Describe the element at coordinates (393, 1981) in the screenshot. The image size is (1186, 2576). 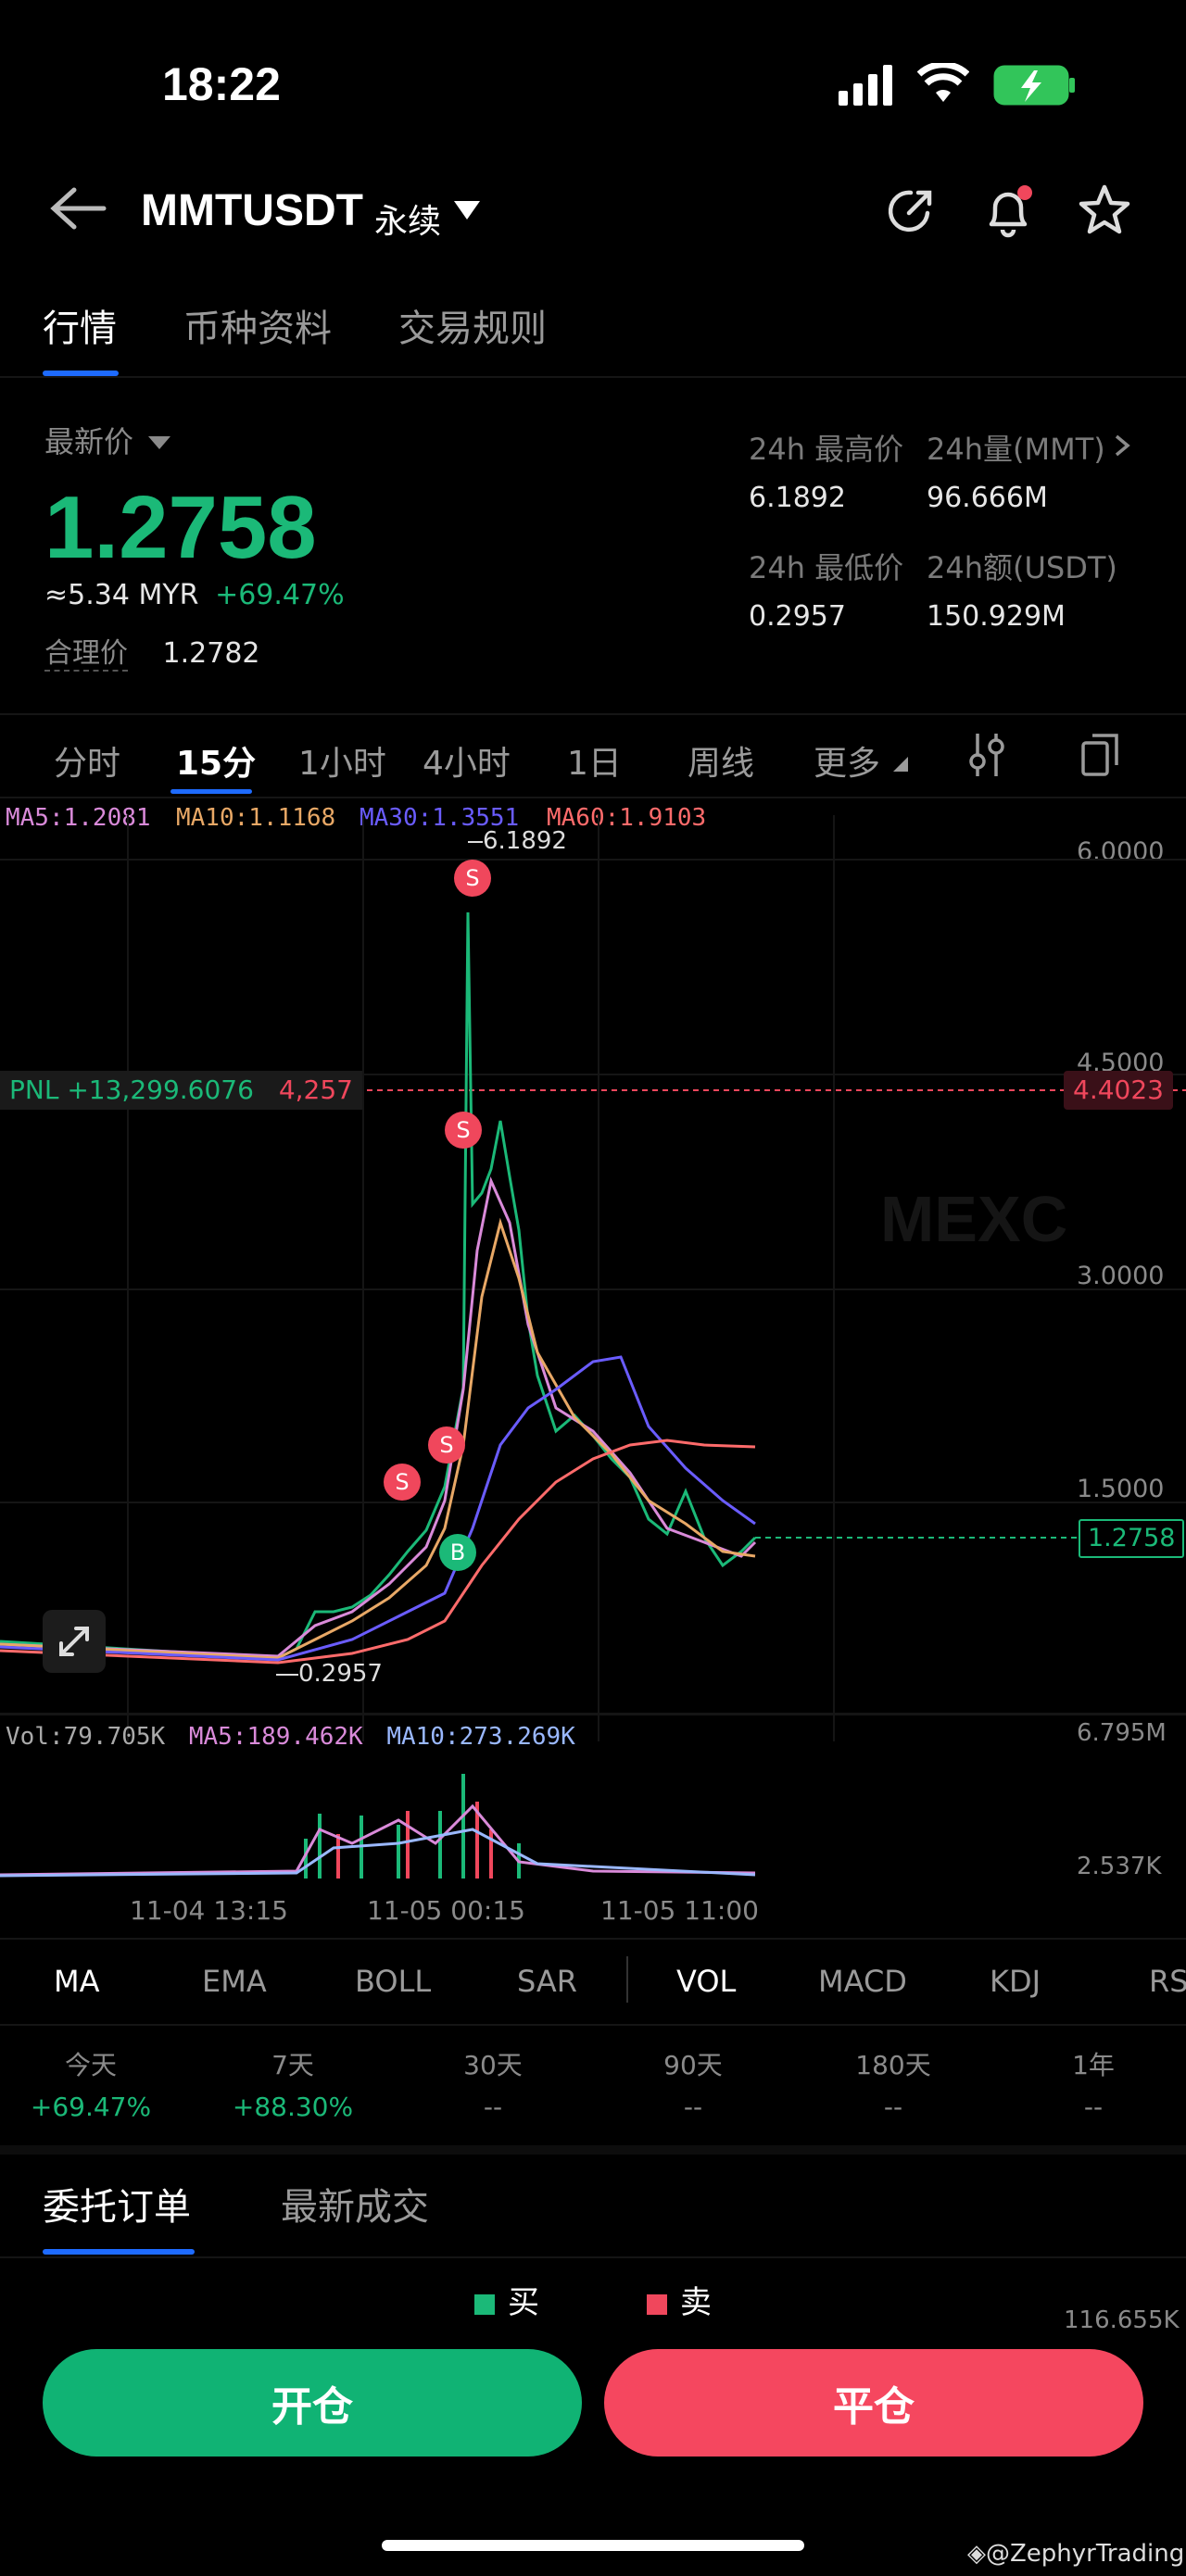
I see `ind-boll: BOLL` at that location.